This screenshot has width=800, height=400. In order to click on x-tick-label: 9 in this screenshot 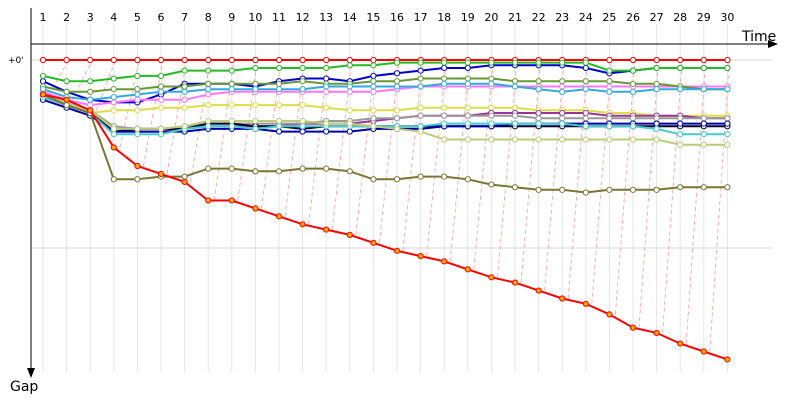, I will do `click(231, 17)`.